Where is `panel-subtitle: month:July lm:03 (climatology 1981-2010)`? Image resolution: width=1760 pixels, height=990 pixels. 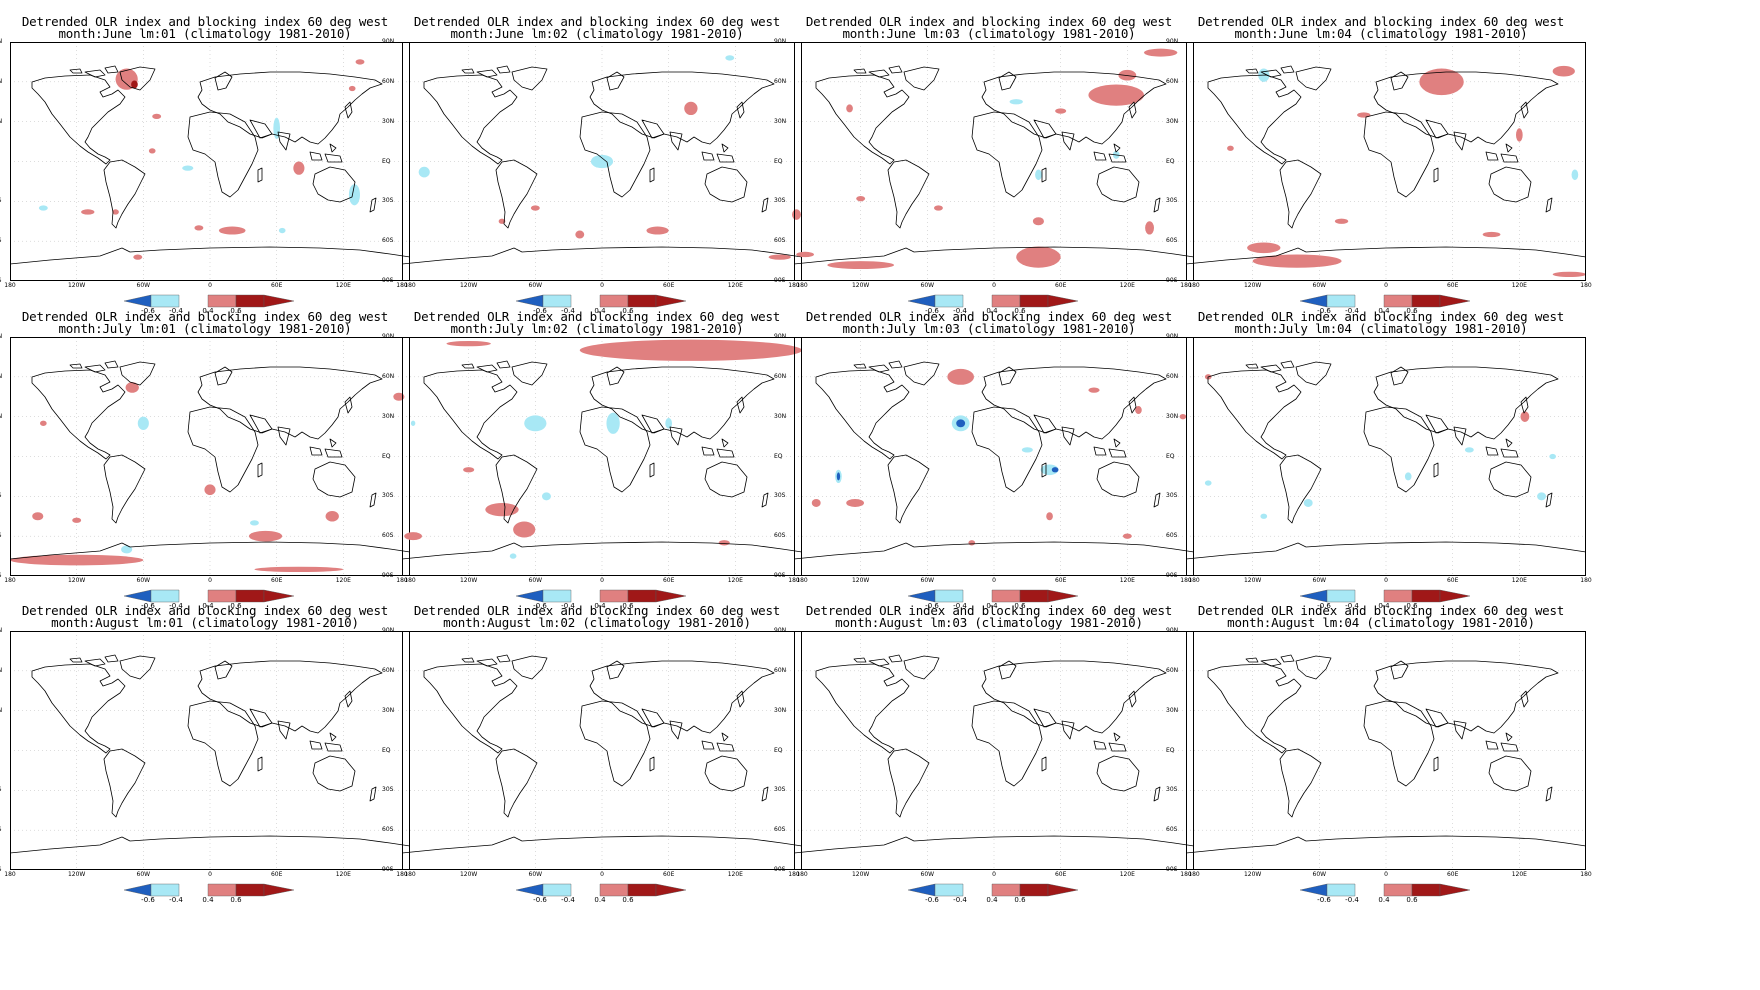 panel-subtitle: month:July lm:03 (climatology 1981-2010) is located at coordinates (989, 328).